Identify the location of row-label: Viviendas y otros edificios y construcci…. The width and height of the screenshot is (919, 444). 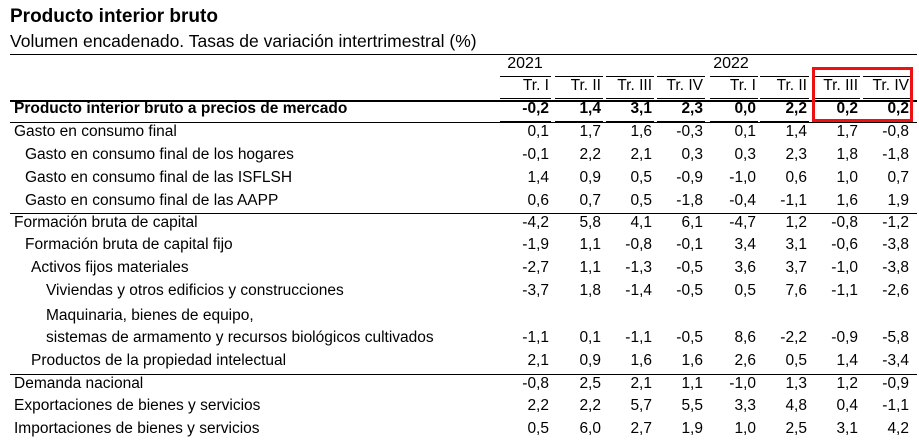
(195, 290).